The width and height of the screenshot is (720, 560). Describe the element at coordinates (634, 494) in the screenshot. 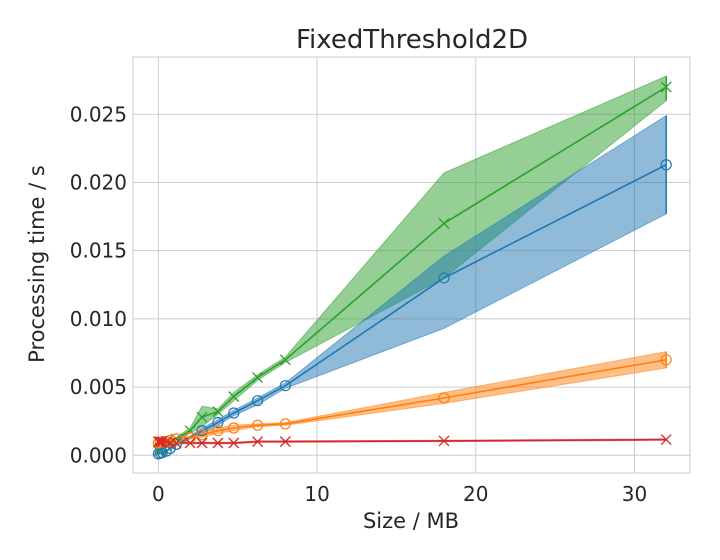

I see `x-tick-label: 30` at that location.